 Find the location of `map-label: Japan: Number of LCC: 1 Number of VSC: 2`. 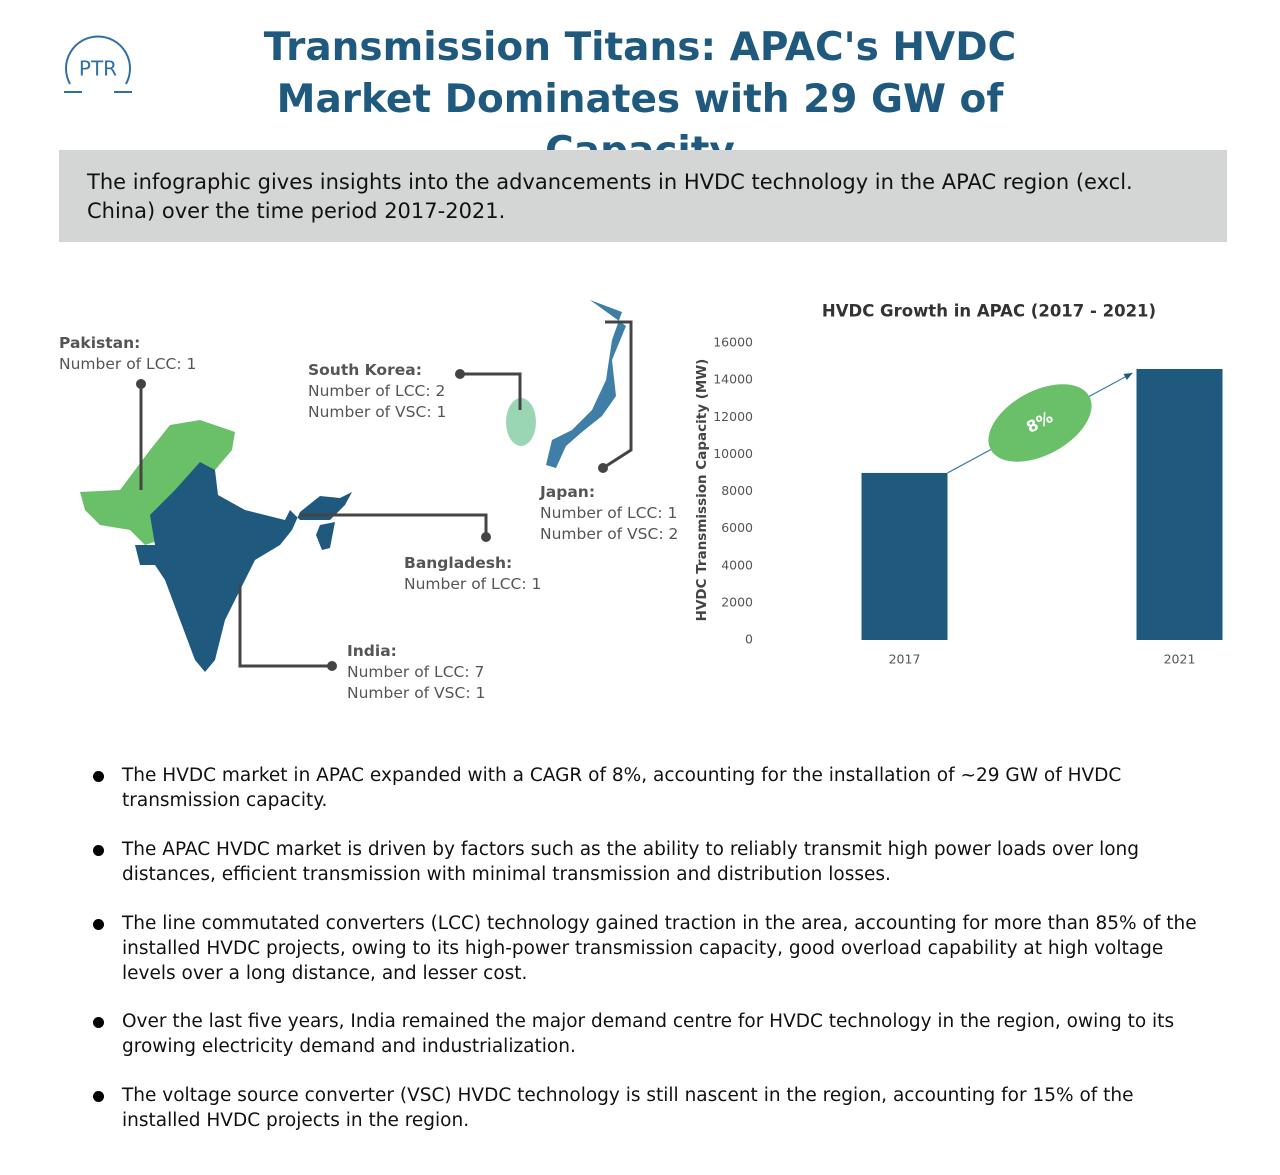

map-label: Japan: Number of LCC: 1 Number of VSC: 2 is located at coordinates (609, 513).